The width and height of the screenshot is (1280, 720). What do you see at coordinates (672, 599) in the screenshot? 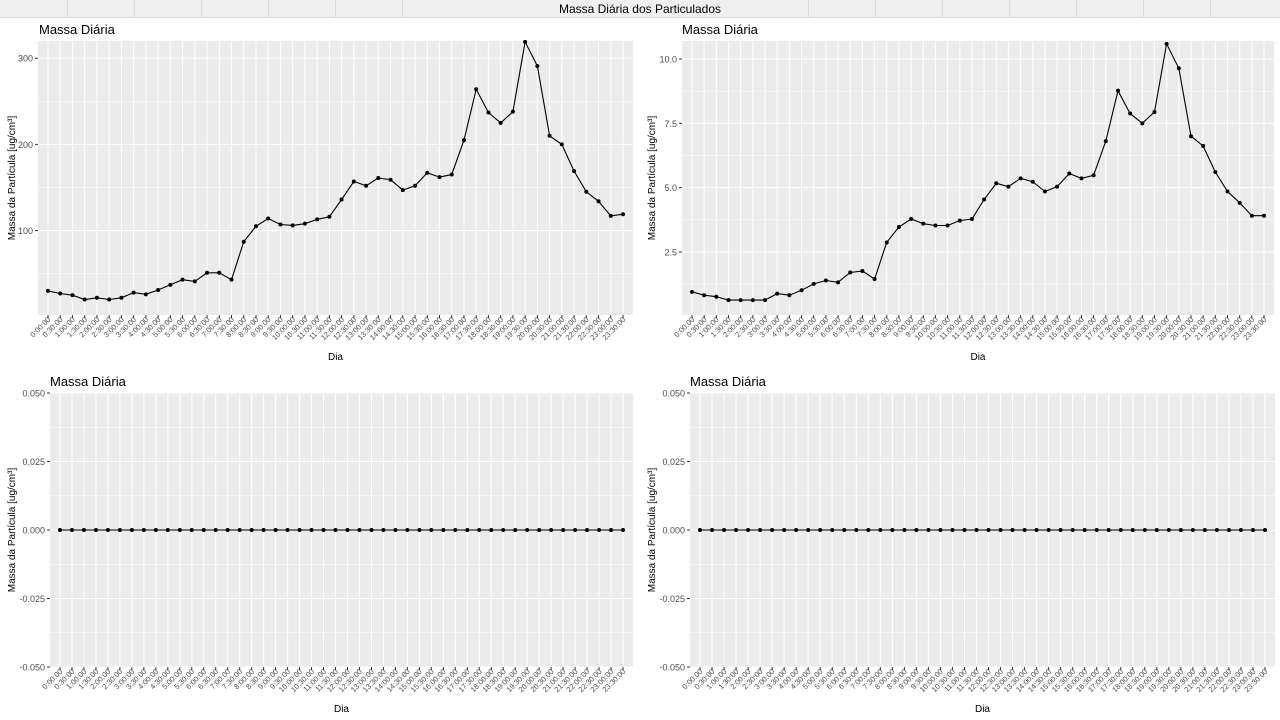
I see `y-tick-label: -0.025` at bounding box center [672, 599].